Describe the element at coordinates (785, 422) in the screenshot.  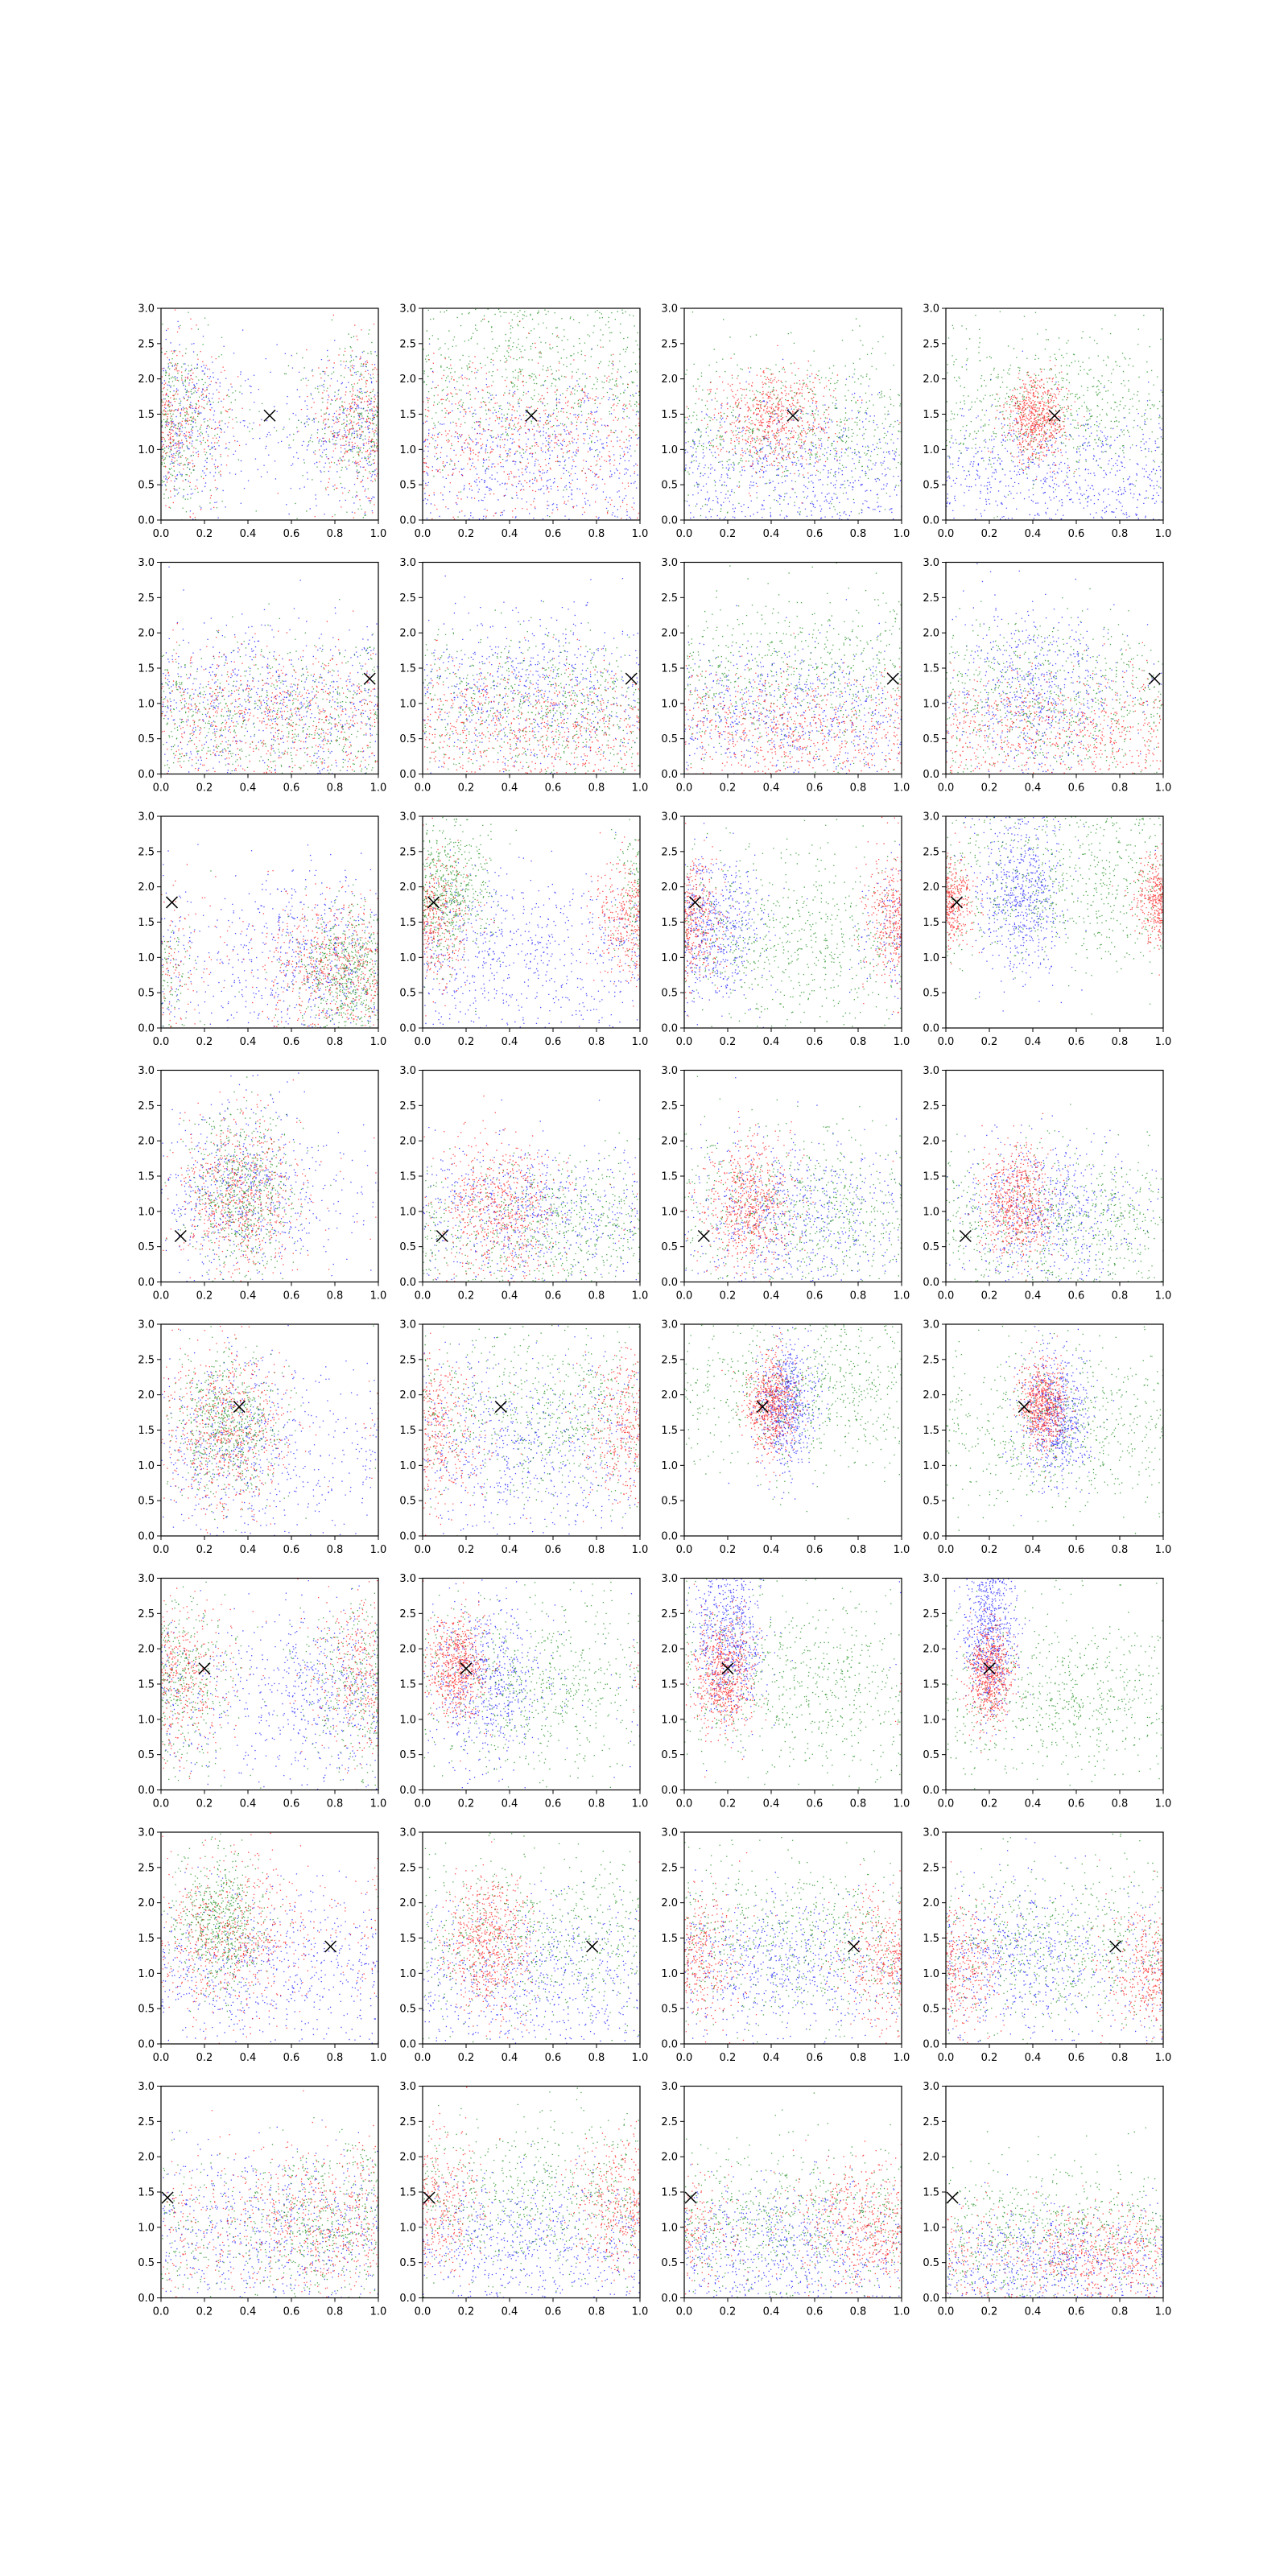
I see `scatter-panel-1-3: 0.0 0.2 0.4 0.6 0.8 1.00.00.51.01.52.02.53.0` at that location.